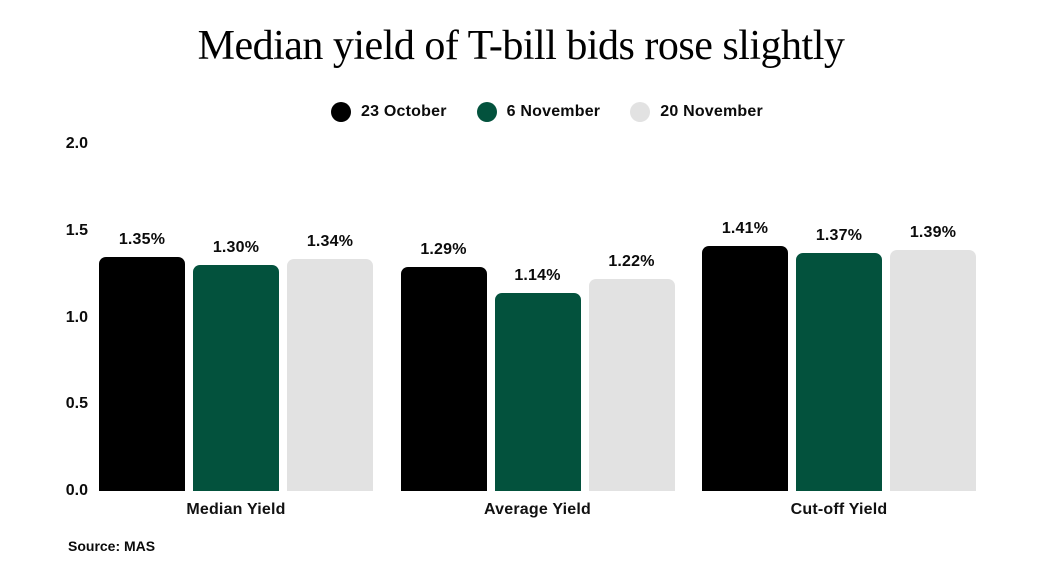  I want to click on legend-label: 6 November, so click(553, 111).